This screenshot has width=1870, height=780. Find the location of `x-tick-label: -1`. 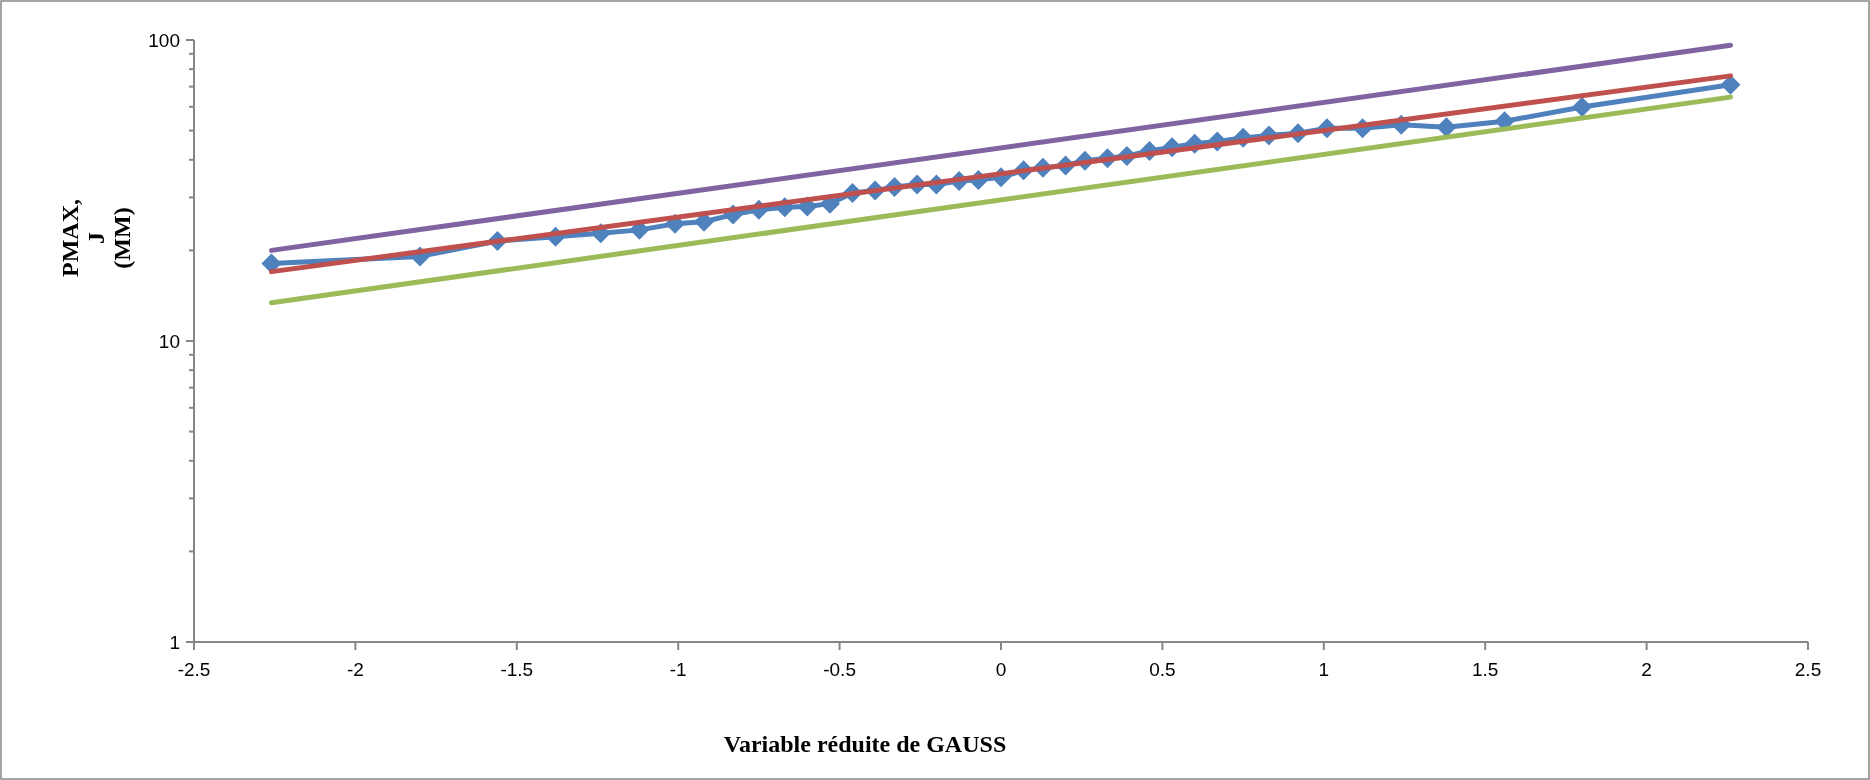

x-tick-label: -1 is located at coordinates (678, 669).